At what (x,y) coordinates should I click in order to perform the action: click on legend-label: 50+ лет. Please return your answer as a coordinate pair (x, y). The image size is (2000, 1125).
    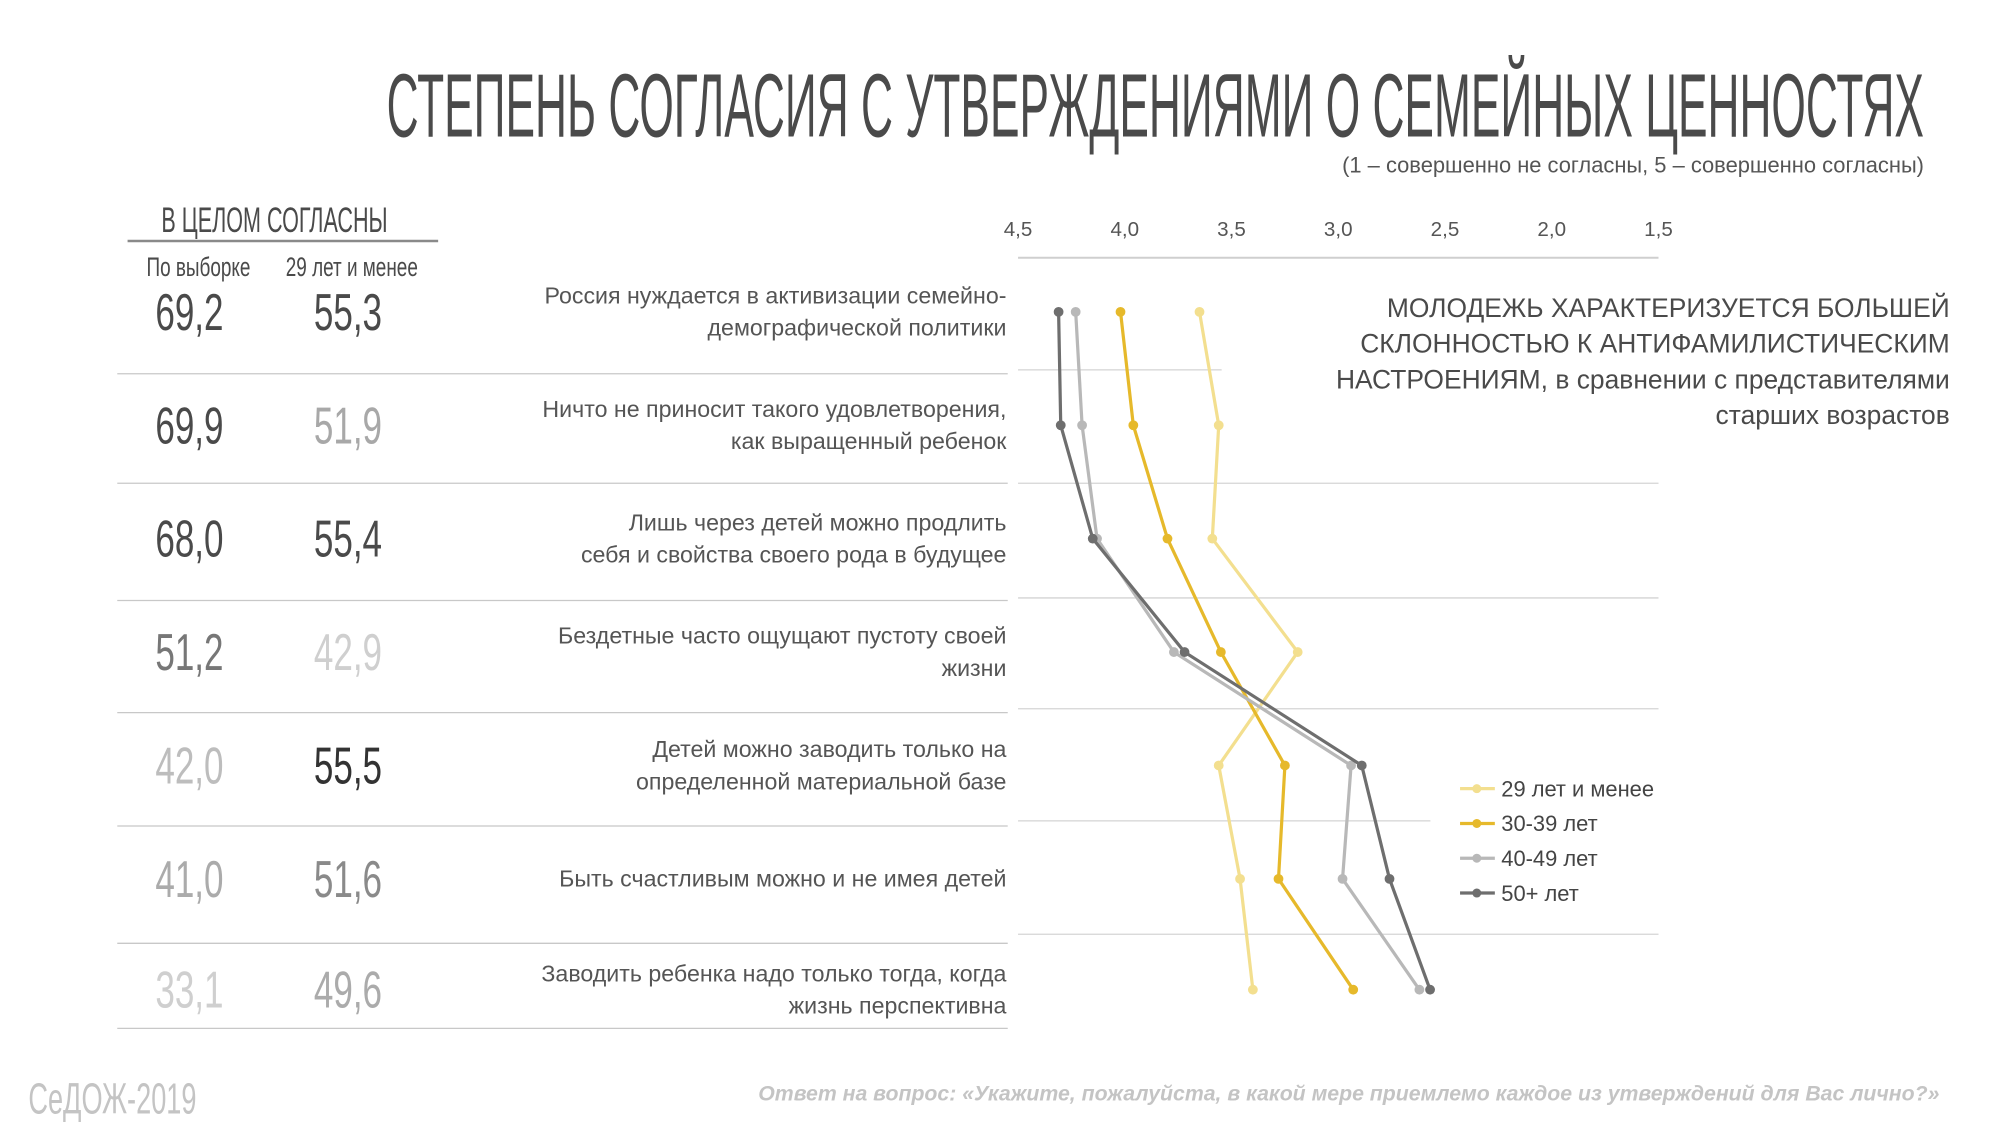
    Looking at the image, I should click on (1539, 893).